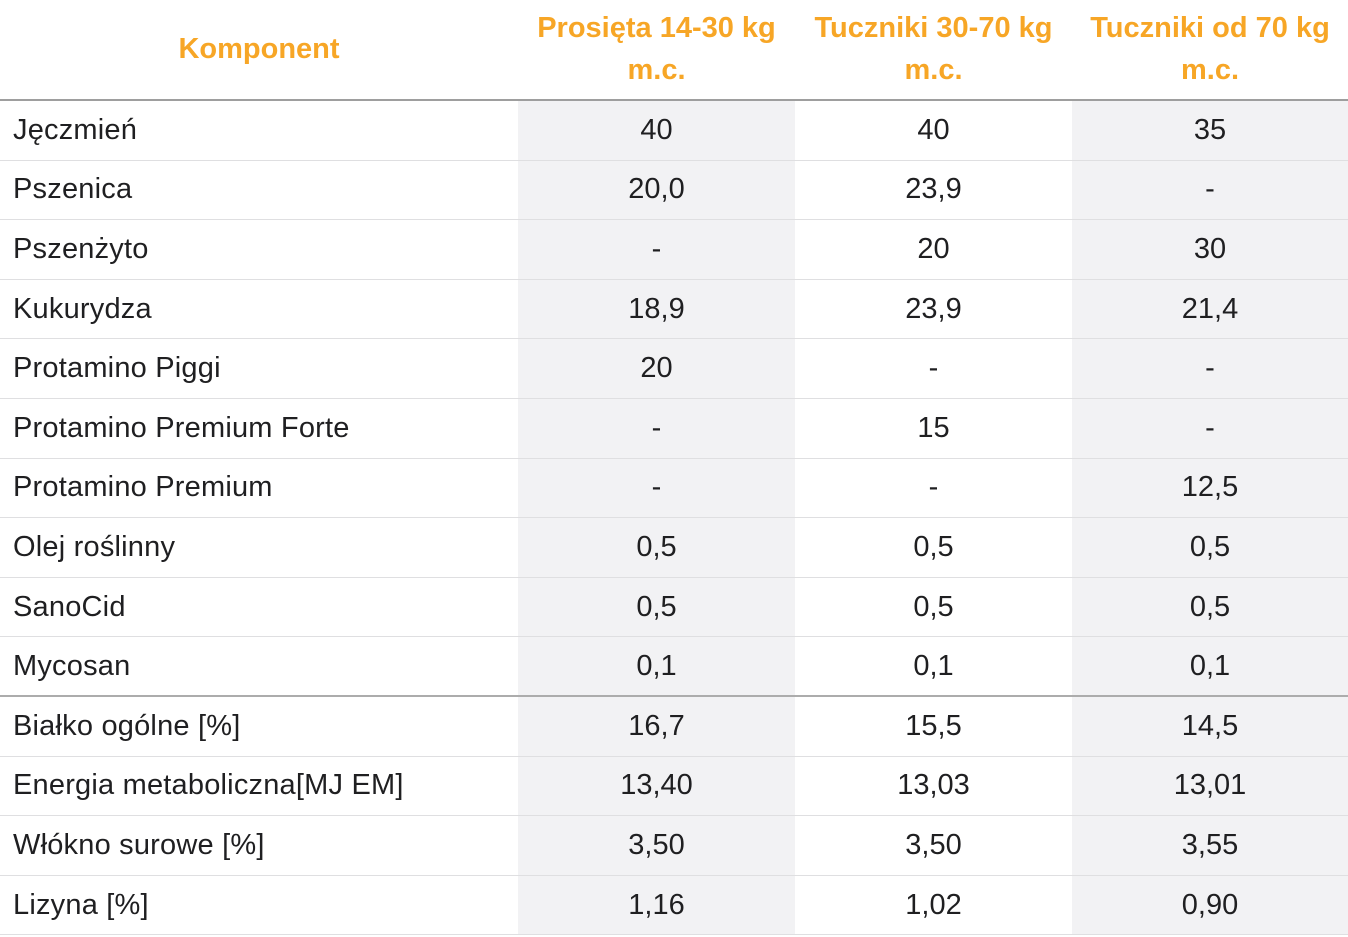 The width and height of the screenshot is (1348, 937). What do you see at coordinates (72, 665) in the screenshot?
I see `component-name: Mycosan` at bounding box center [72, 665].